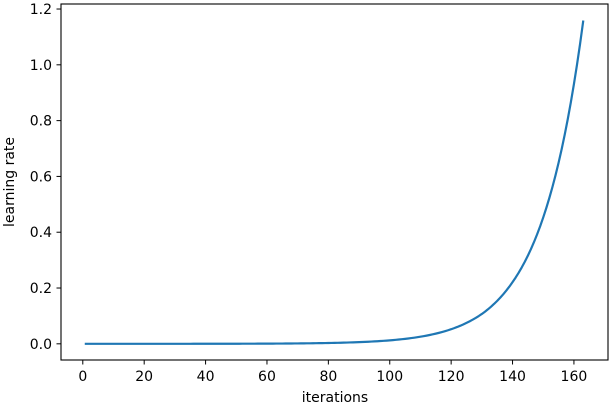  Describe the element at coordinates (10, 182) in the screenshot. I see `y-axis-label: learning rate` at that location.